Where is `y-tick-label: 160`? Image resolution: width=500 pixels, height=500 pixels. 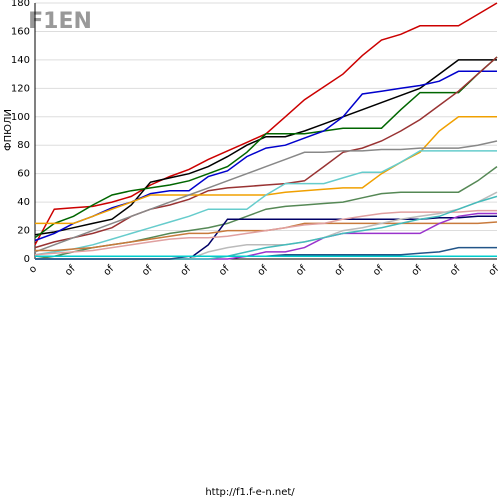 y-tick-label: 160 is located at coordinates (20, 31).